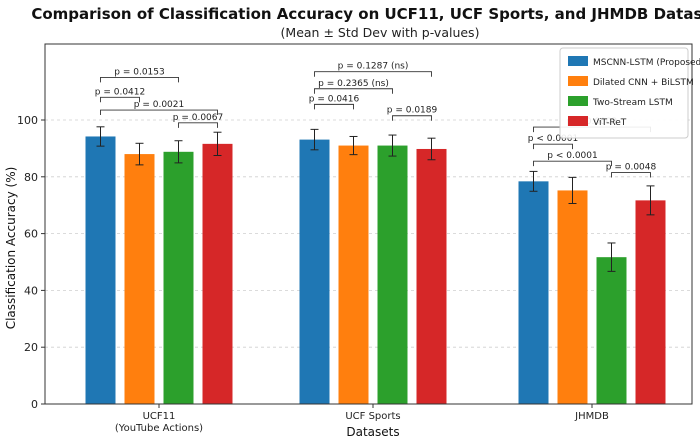 Image resolution: width=700 pixels, height=440 pixels. Describe the element at coordinates (643, 83) in the screenshot. I see `legend-entry: Dilated CNN + BiLSTM` at that location.